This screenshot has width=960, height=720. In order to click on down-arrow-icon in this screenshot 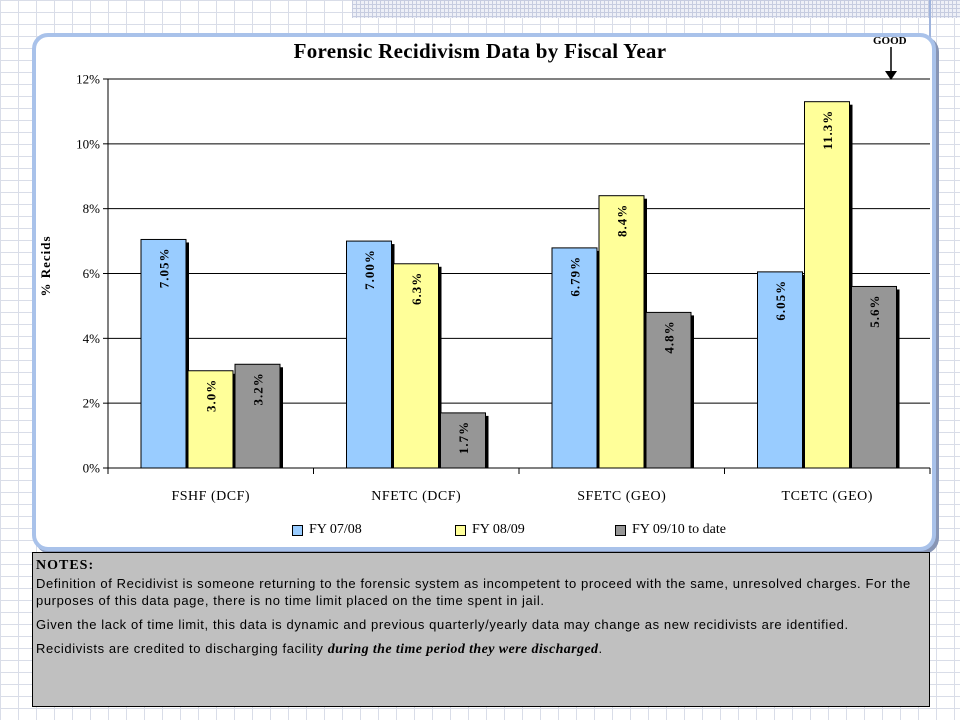, I will do `click(891, 63)`.